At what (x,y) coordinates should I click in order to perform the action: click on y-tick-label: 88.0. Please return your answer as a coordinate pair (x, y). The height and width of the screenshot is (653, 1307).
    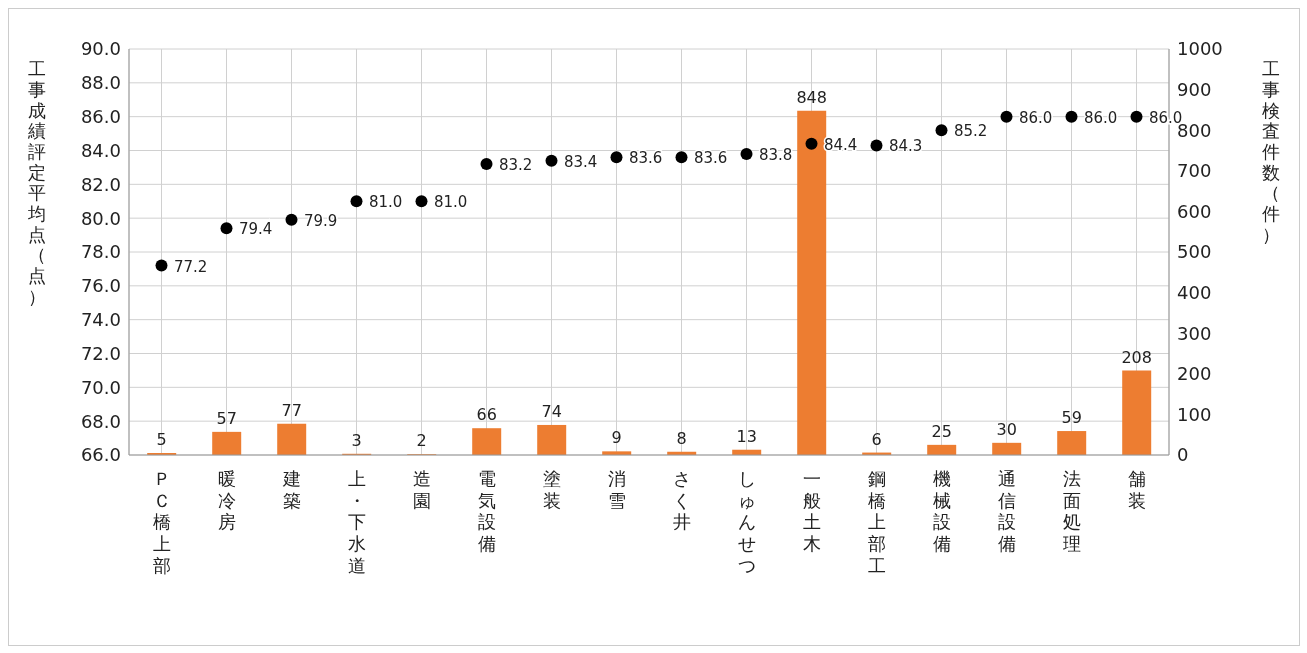
    Looking at the image, I should click on (100, 83).